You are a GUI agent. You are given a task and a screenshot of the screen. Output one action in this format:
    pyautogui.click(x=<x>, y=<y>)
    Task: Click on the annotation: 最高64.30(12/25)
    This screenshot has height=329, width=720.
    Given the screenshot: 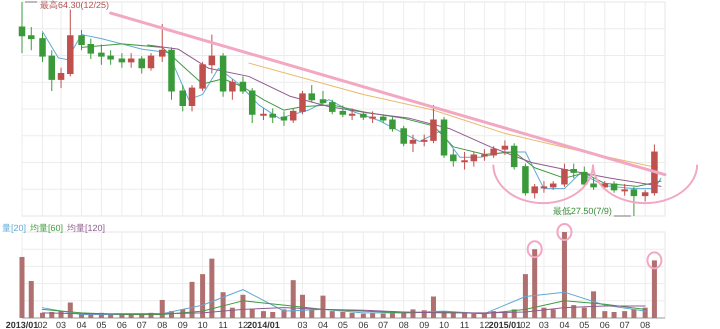 What is the action you would take?
    pyautogui.click(x=75, y=5)
    